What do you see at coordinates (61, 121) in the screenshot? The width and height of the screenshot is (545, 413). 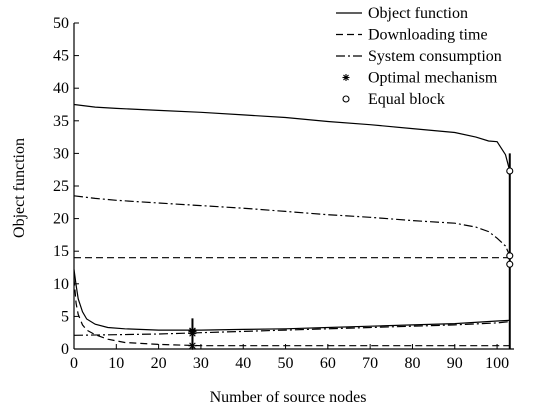 I see `y-tick-label: 35` at bounding box center [61, 121].